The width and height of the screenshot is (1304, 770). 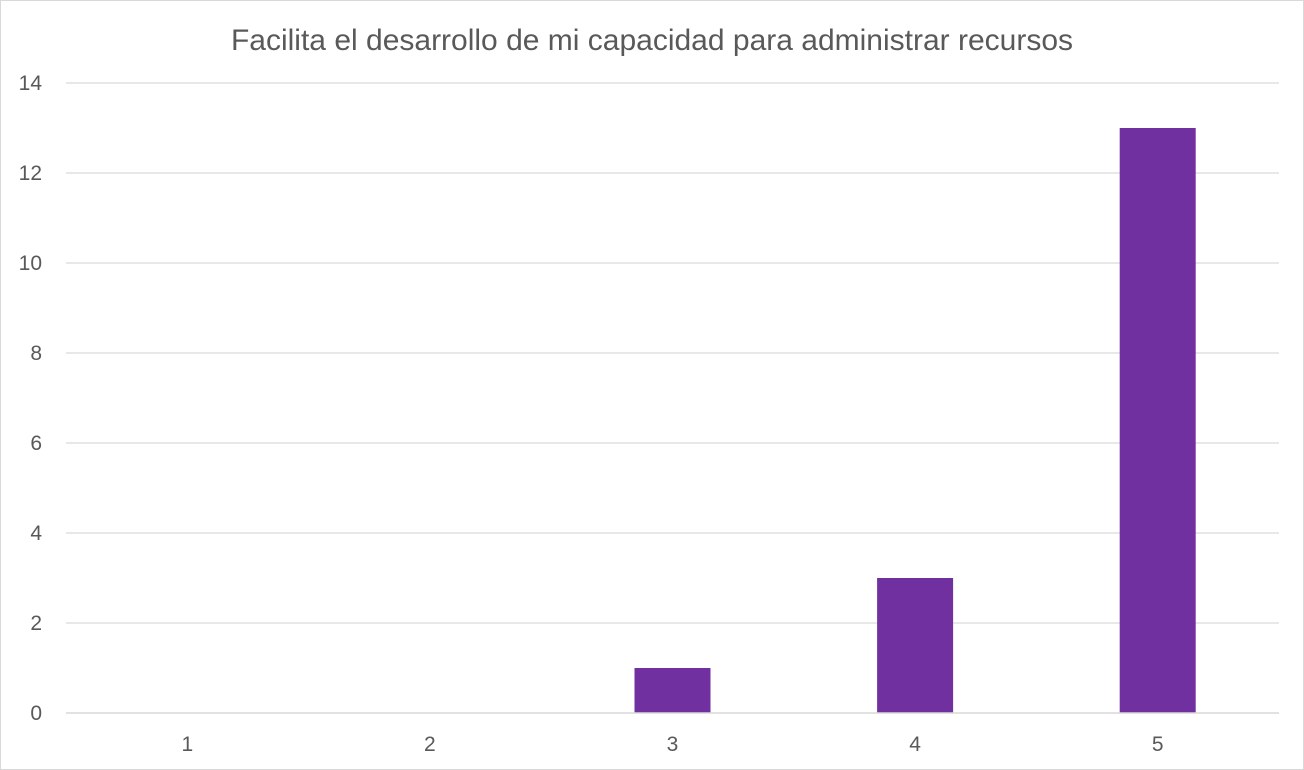 What do you see at coordinates (36, 353) in the screenshot?
I see `y-tick-label: 8` at bounding box center [36, 353].